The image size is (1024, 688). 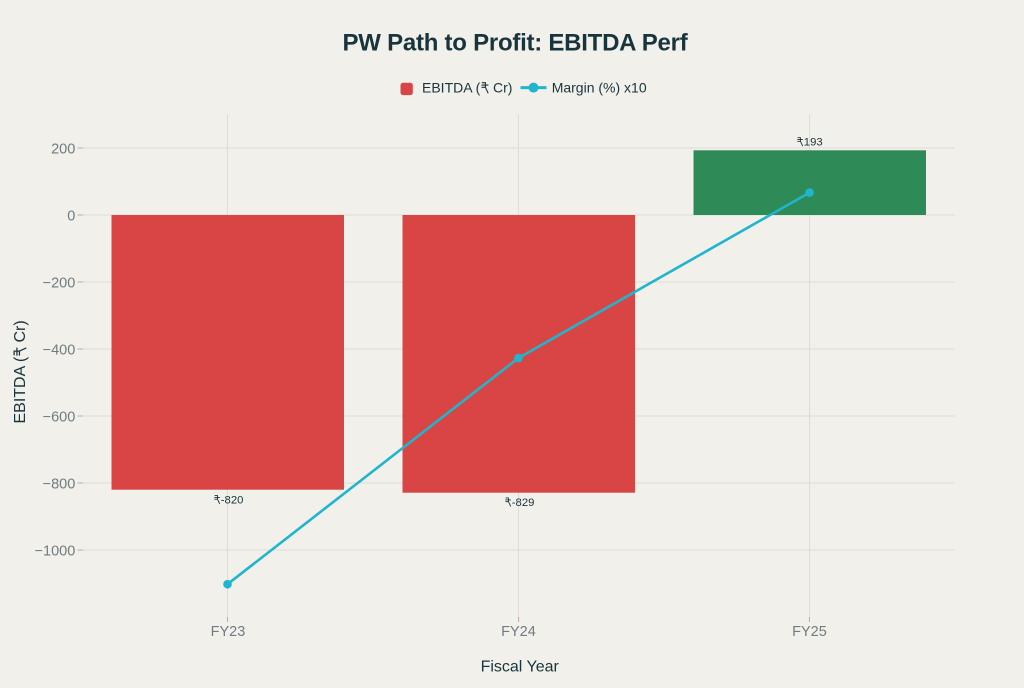 I want to click on svg-text: Fiscal Year, so click(x=520, y=667).